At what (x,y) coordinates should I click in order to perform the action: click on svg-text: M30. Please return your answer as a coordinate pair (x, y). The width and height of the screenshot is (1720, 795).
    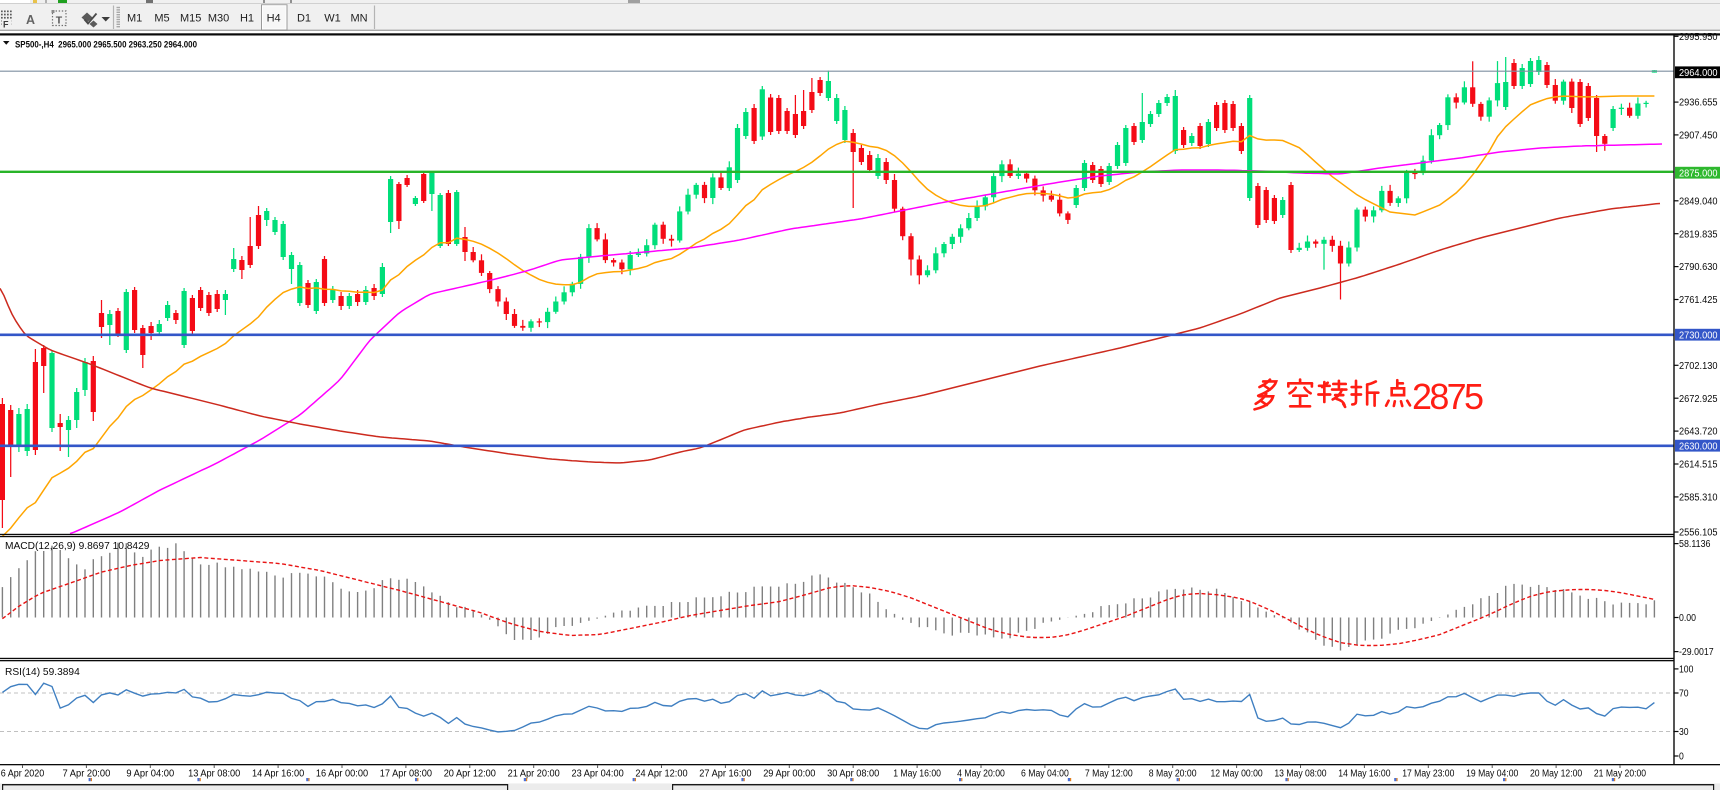
    Looking at the image, I should click on (218, 19).